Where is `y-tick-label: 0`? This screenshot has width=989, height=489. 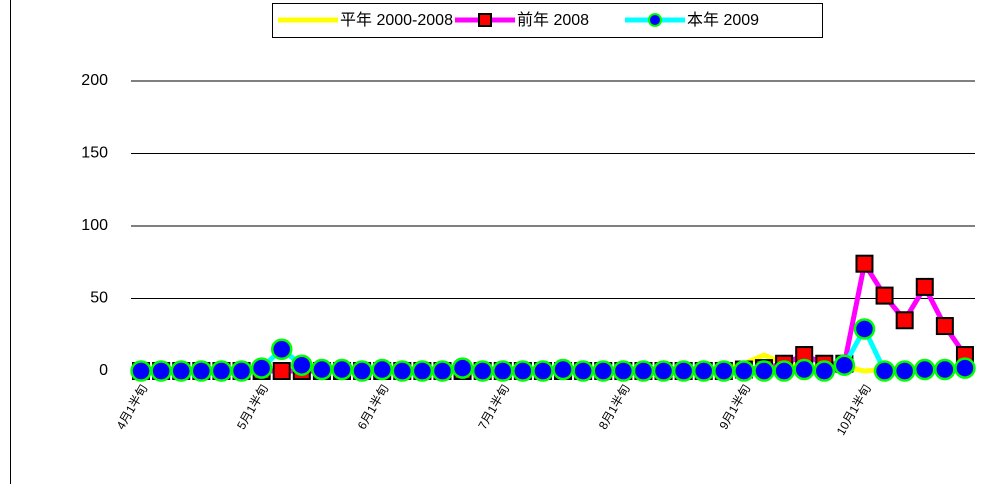 y-tick-label: 0 is located at coordinates (103, 370).